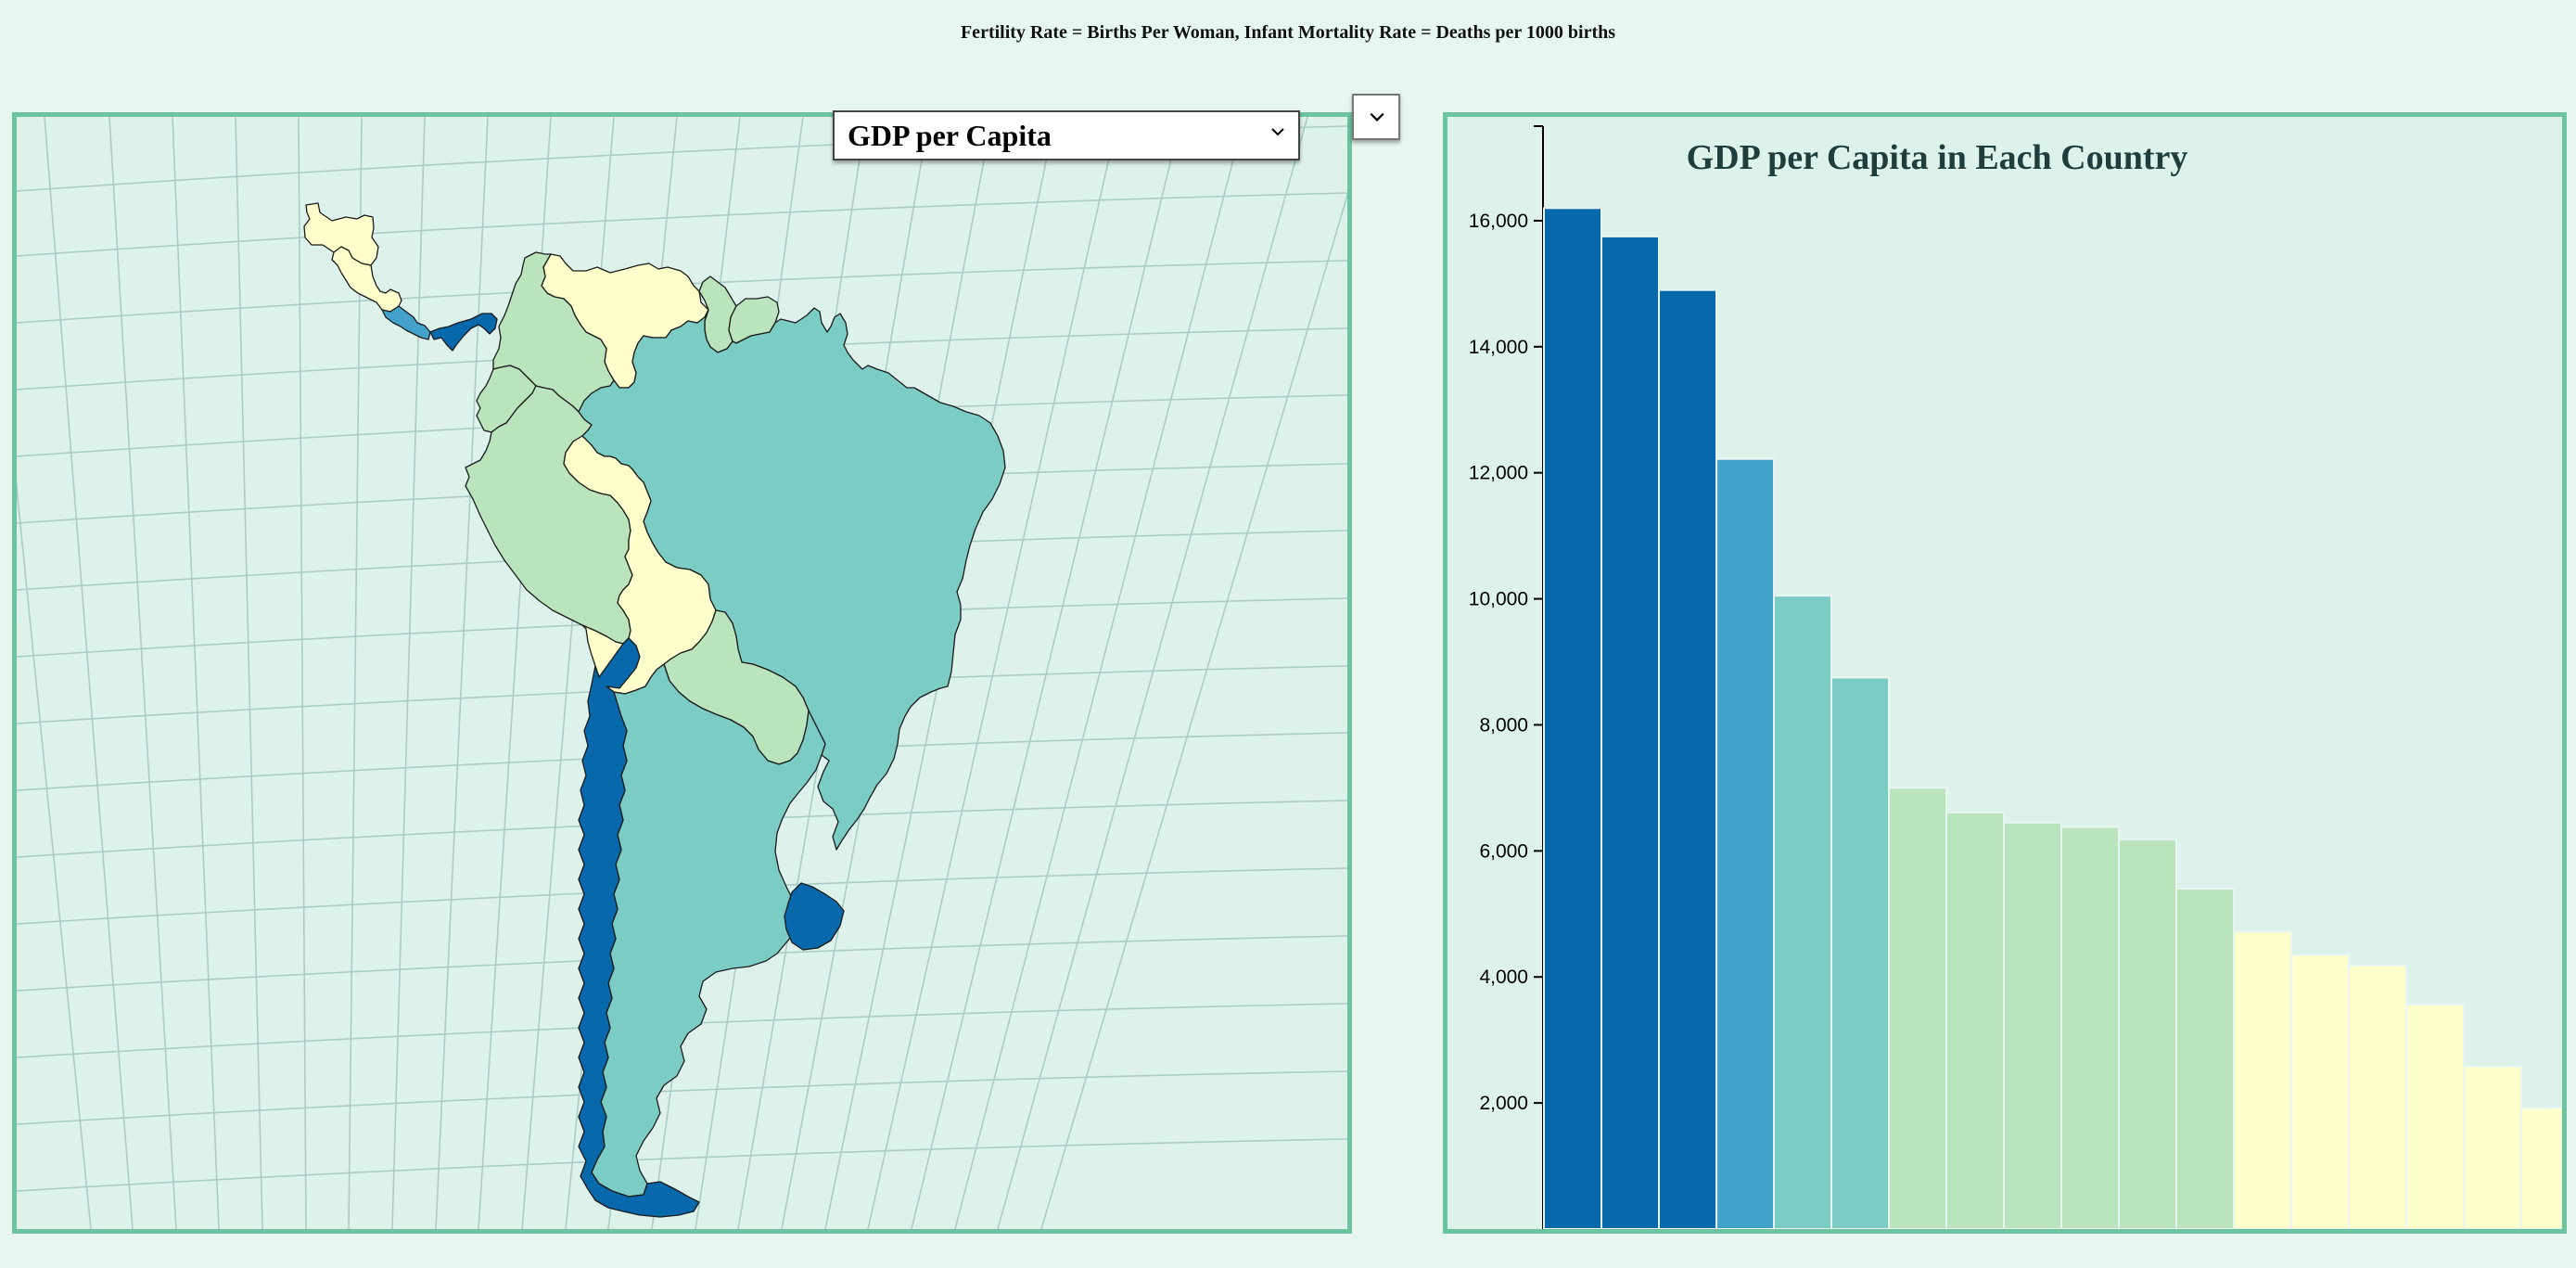 The width and height of the screenshot is (2576, 1268). Describe the element at coordinates (1504, 978) in the screenshot. I see `y-tick-label: 4,000` at that location.